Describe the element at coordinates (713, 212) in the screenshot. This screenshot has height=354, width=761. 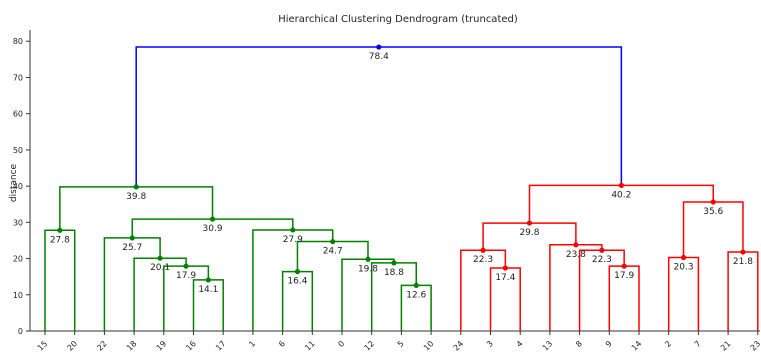
I see `distance-label: 35.6` at that location.